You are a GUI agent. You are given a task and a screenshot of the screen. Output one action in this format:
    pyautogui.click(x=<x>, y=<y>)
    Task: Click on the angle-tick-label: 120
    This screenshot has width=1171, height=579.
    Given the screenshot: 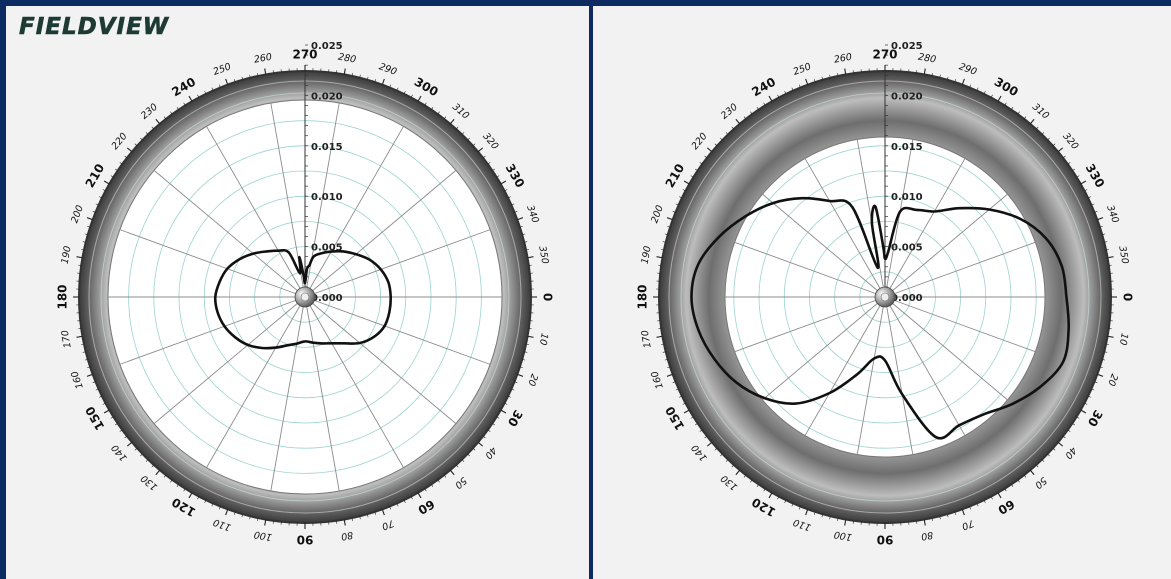 What is the action you would take?
    pyautogui.click(x=183, y=507)
    